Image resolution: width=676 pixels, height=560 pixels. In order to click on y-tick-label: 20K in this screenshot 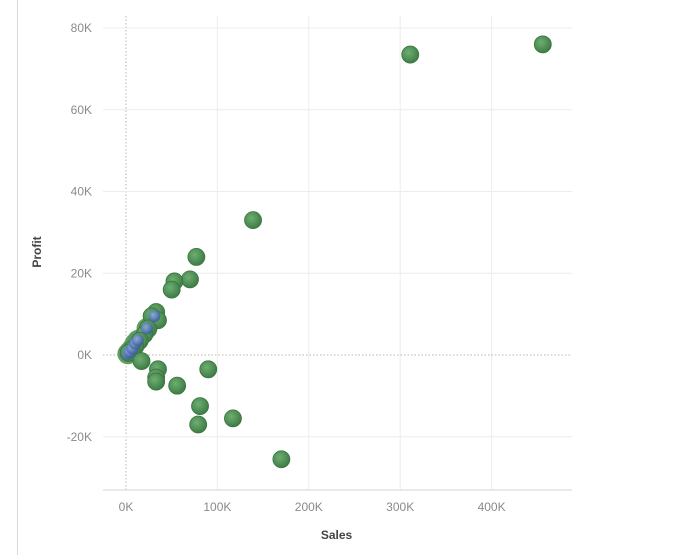, I will do `click(81, 273)`.